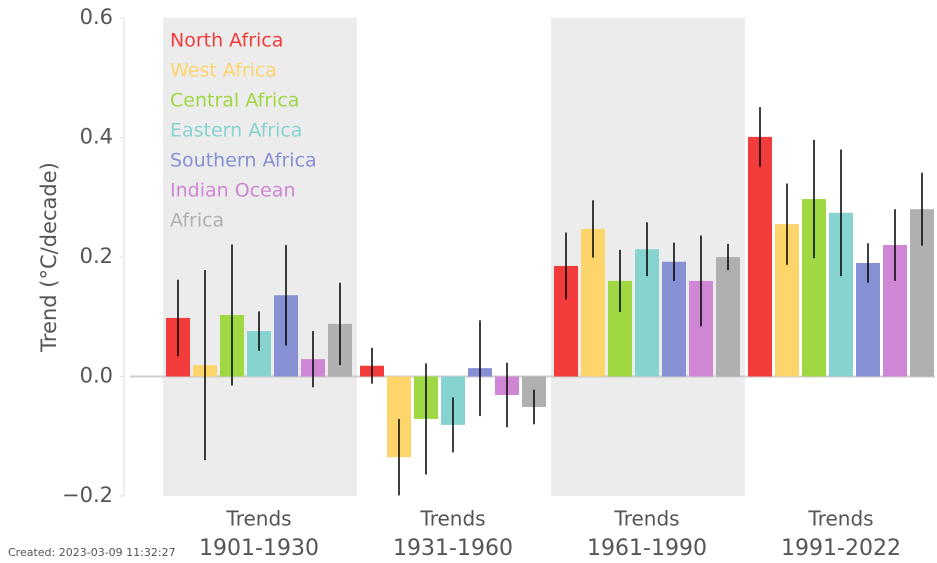  What do you see at coordinates (96, 376) in the screenshot?
I see `y-tick-label: 0.0` at bounding box center [96, 376].